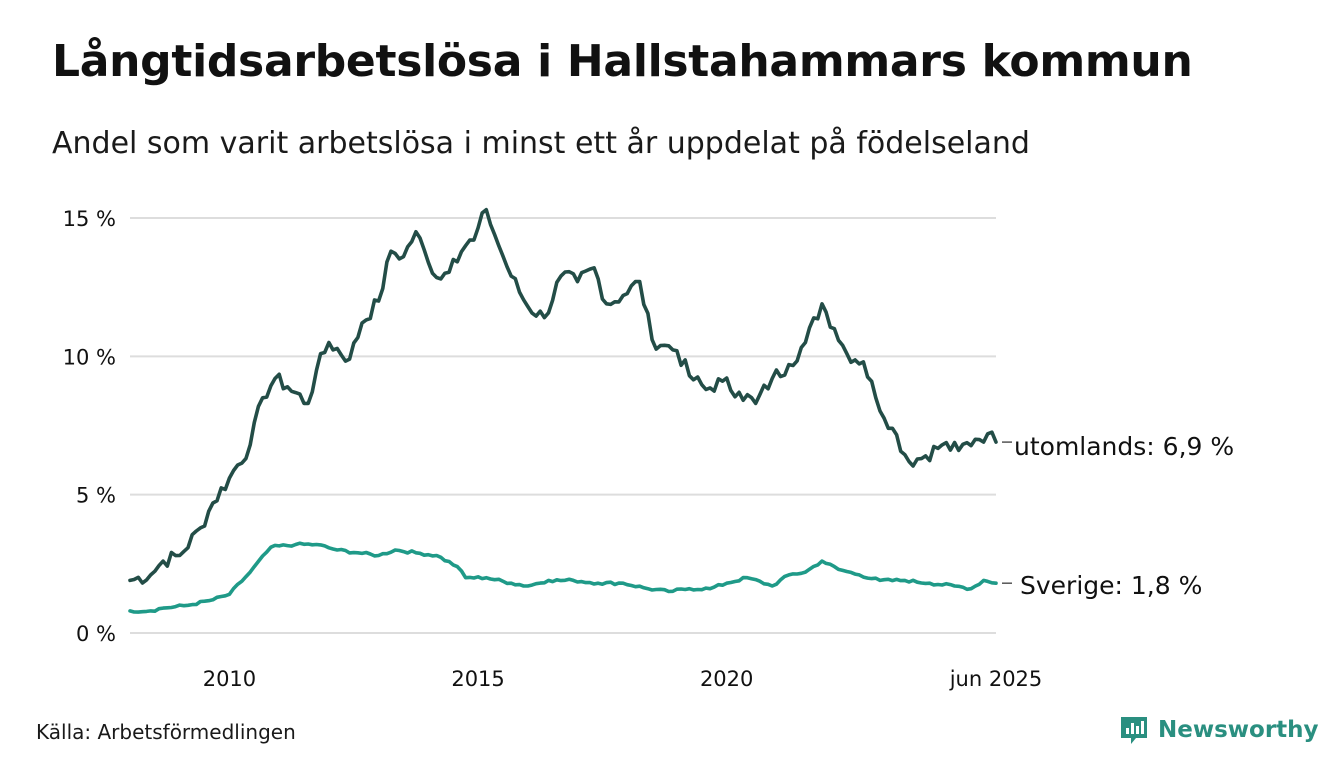  Describe the element at coordinates (89, 357) in the screenshot. I see `y-tick-label: 10 %` at that location.